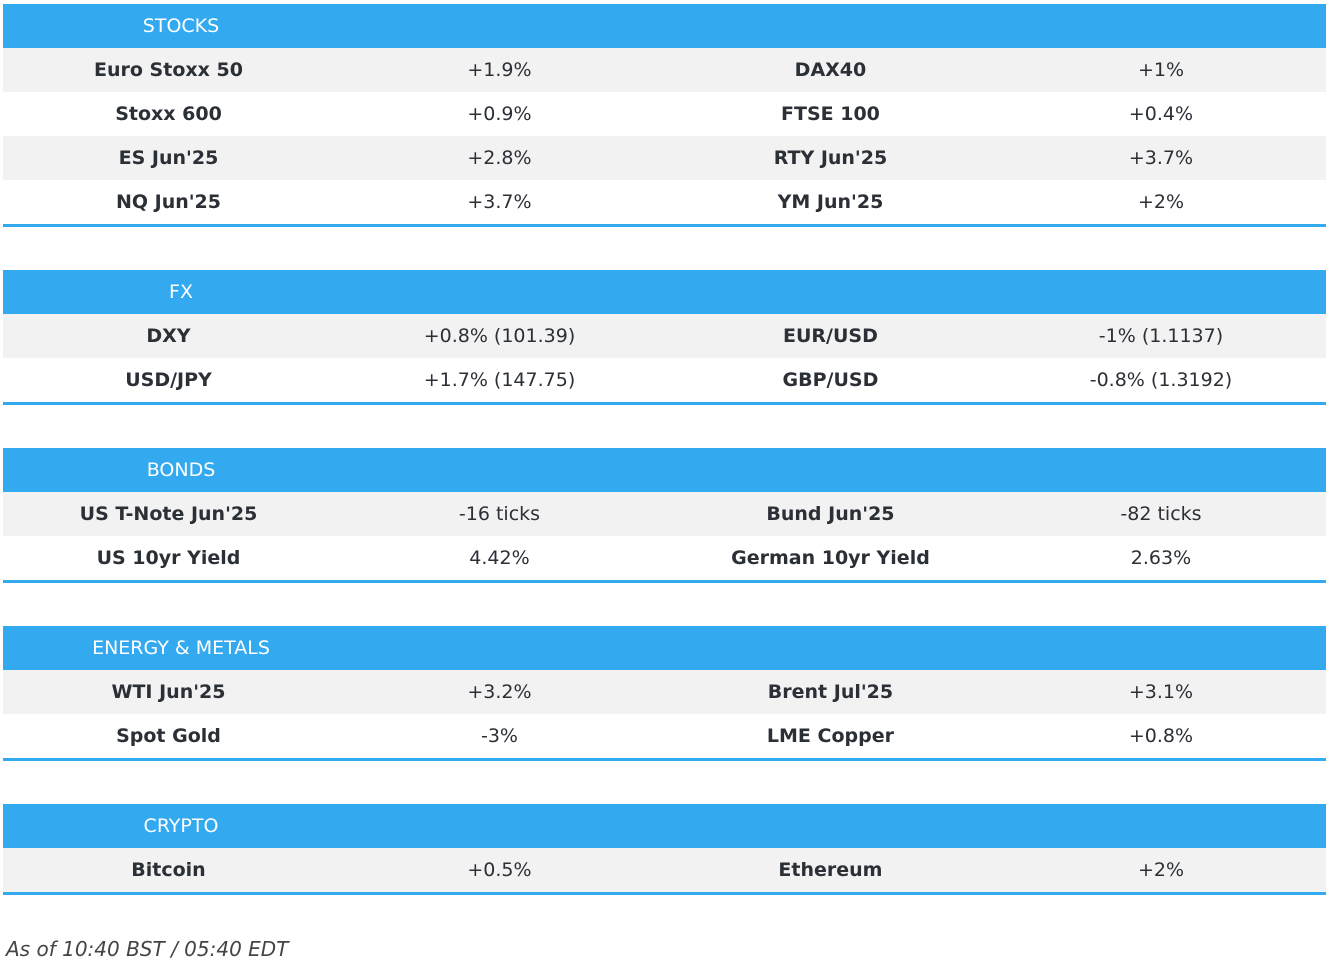 The width and height of the screenshot is (1326, 966). What do you see at coordinates (168, 114) in the screenshot?
I see `instrument-name: Stoxx 600` at bounding box center [168, 114].